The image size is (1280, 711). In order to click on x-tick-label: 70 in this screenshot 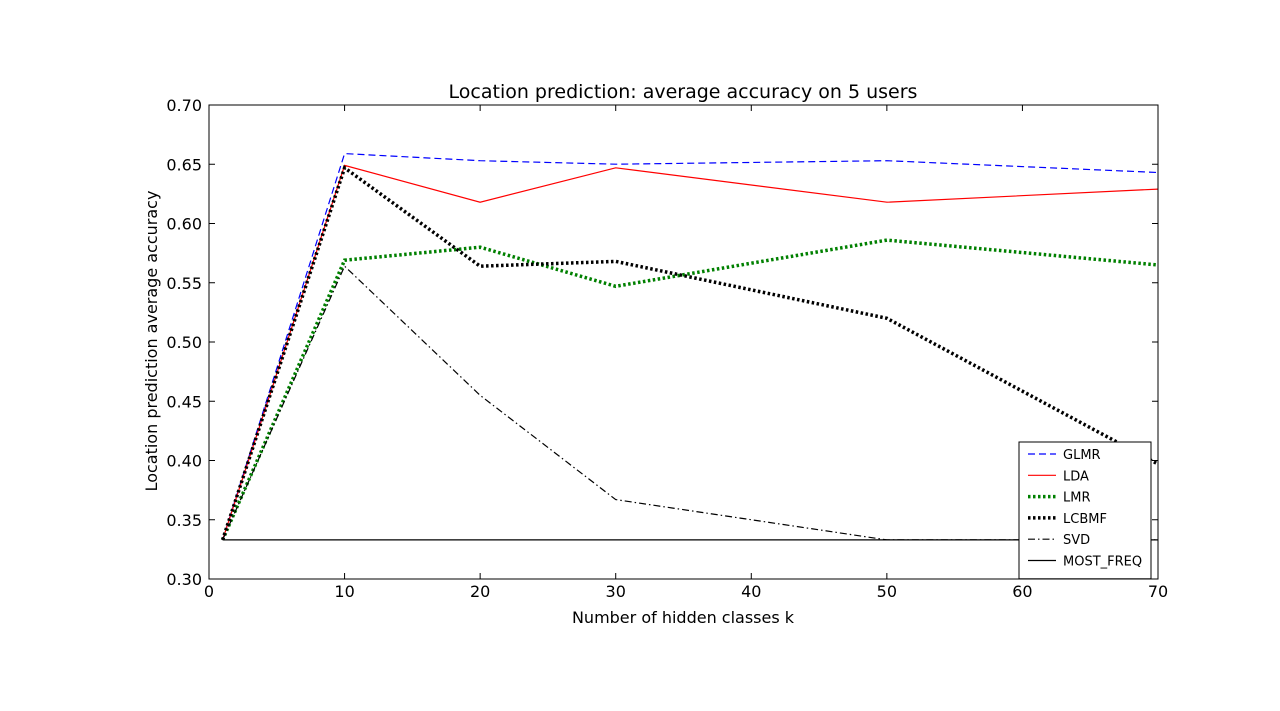, I will do `click(1158, 591)`.